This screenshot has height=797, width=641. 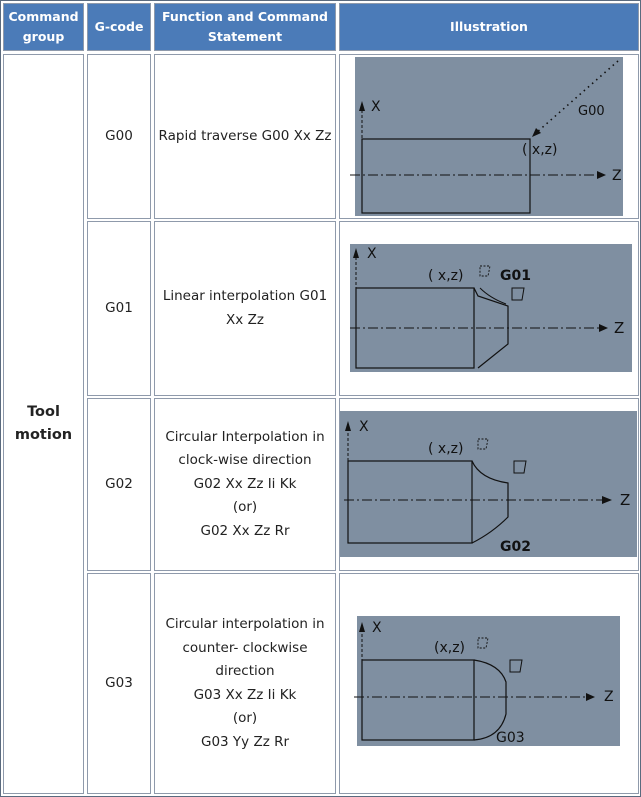 I want to click on row-g00-code: G00, so click(x=119, y=136).